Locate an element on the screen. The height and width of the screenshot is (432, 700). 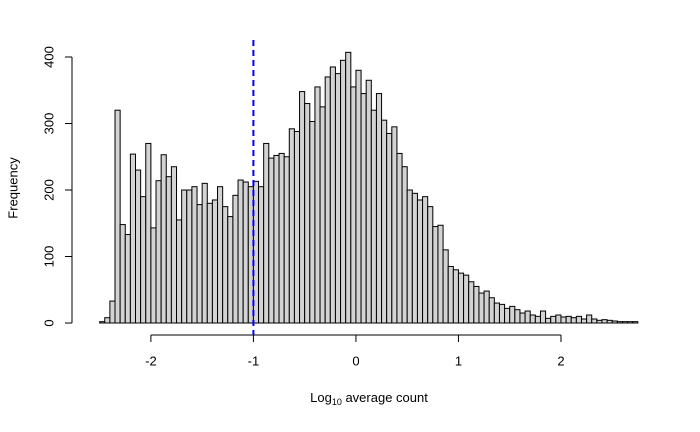
y-axis-label: Frequency is located at coordinates (12, 188).